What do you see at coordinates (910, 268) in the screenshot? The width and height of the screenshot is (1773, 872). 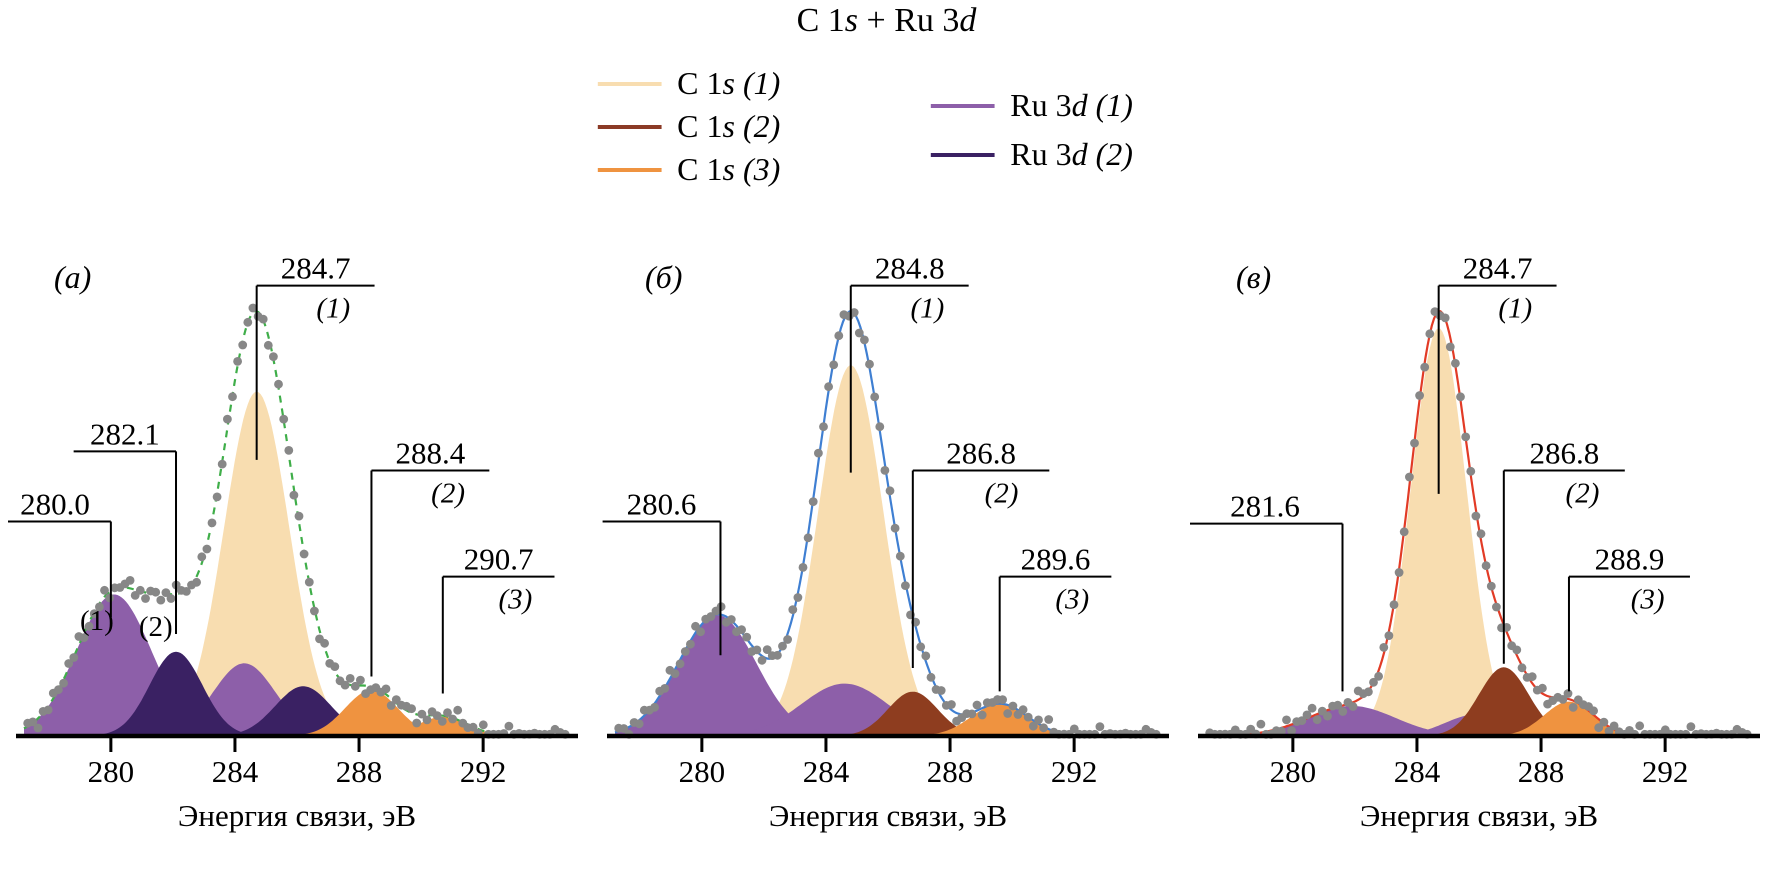 I see `svg-text: 284.8` at bounding box center [910, 268].